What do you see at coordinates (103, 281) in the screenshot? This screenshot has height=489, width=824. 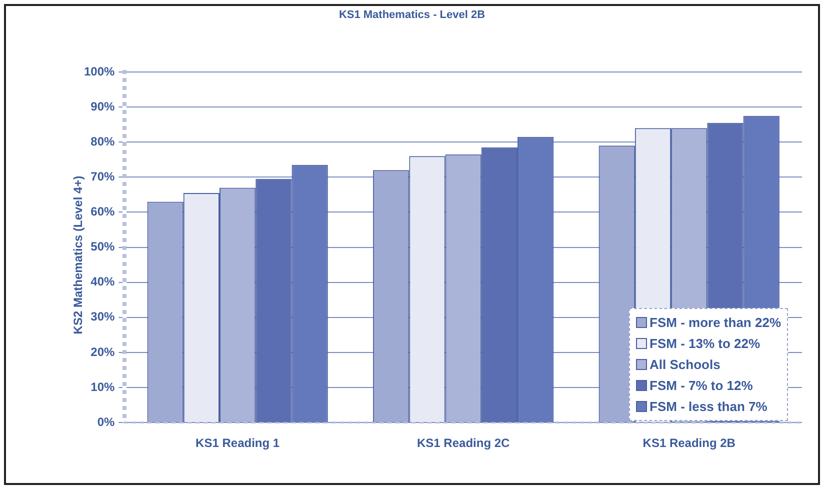 I see `y-tick-label: 40%` at bounding box center [103, 281].